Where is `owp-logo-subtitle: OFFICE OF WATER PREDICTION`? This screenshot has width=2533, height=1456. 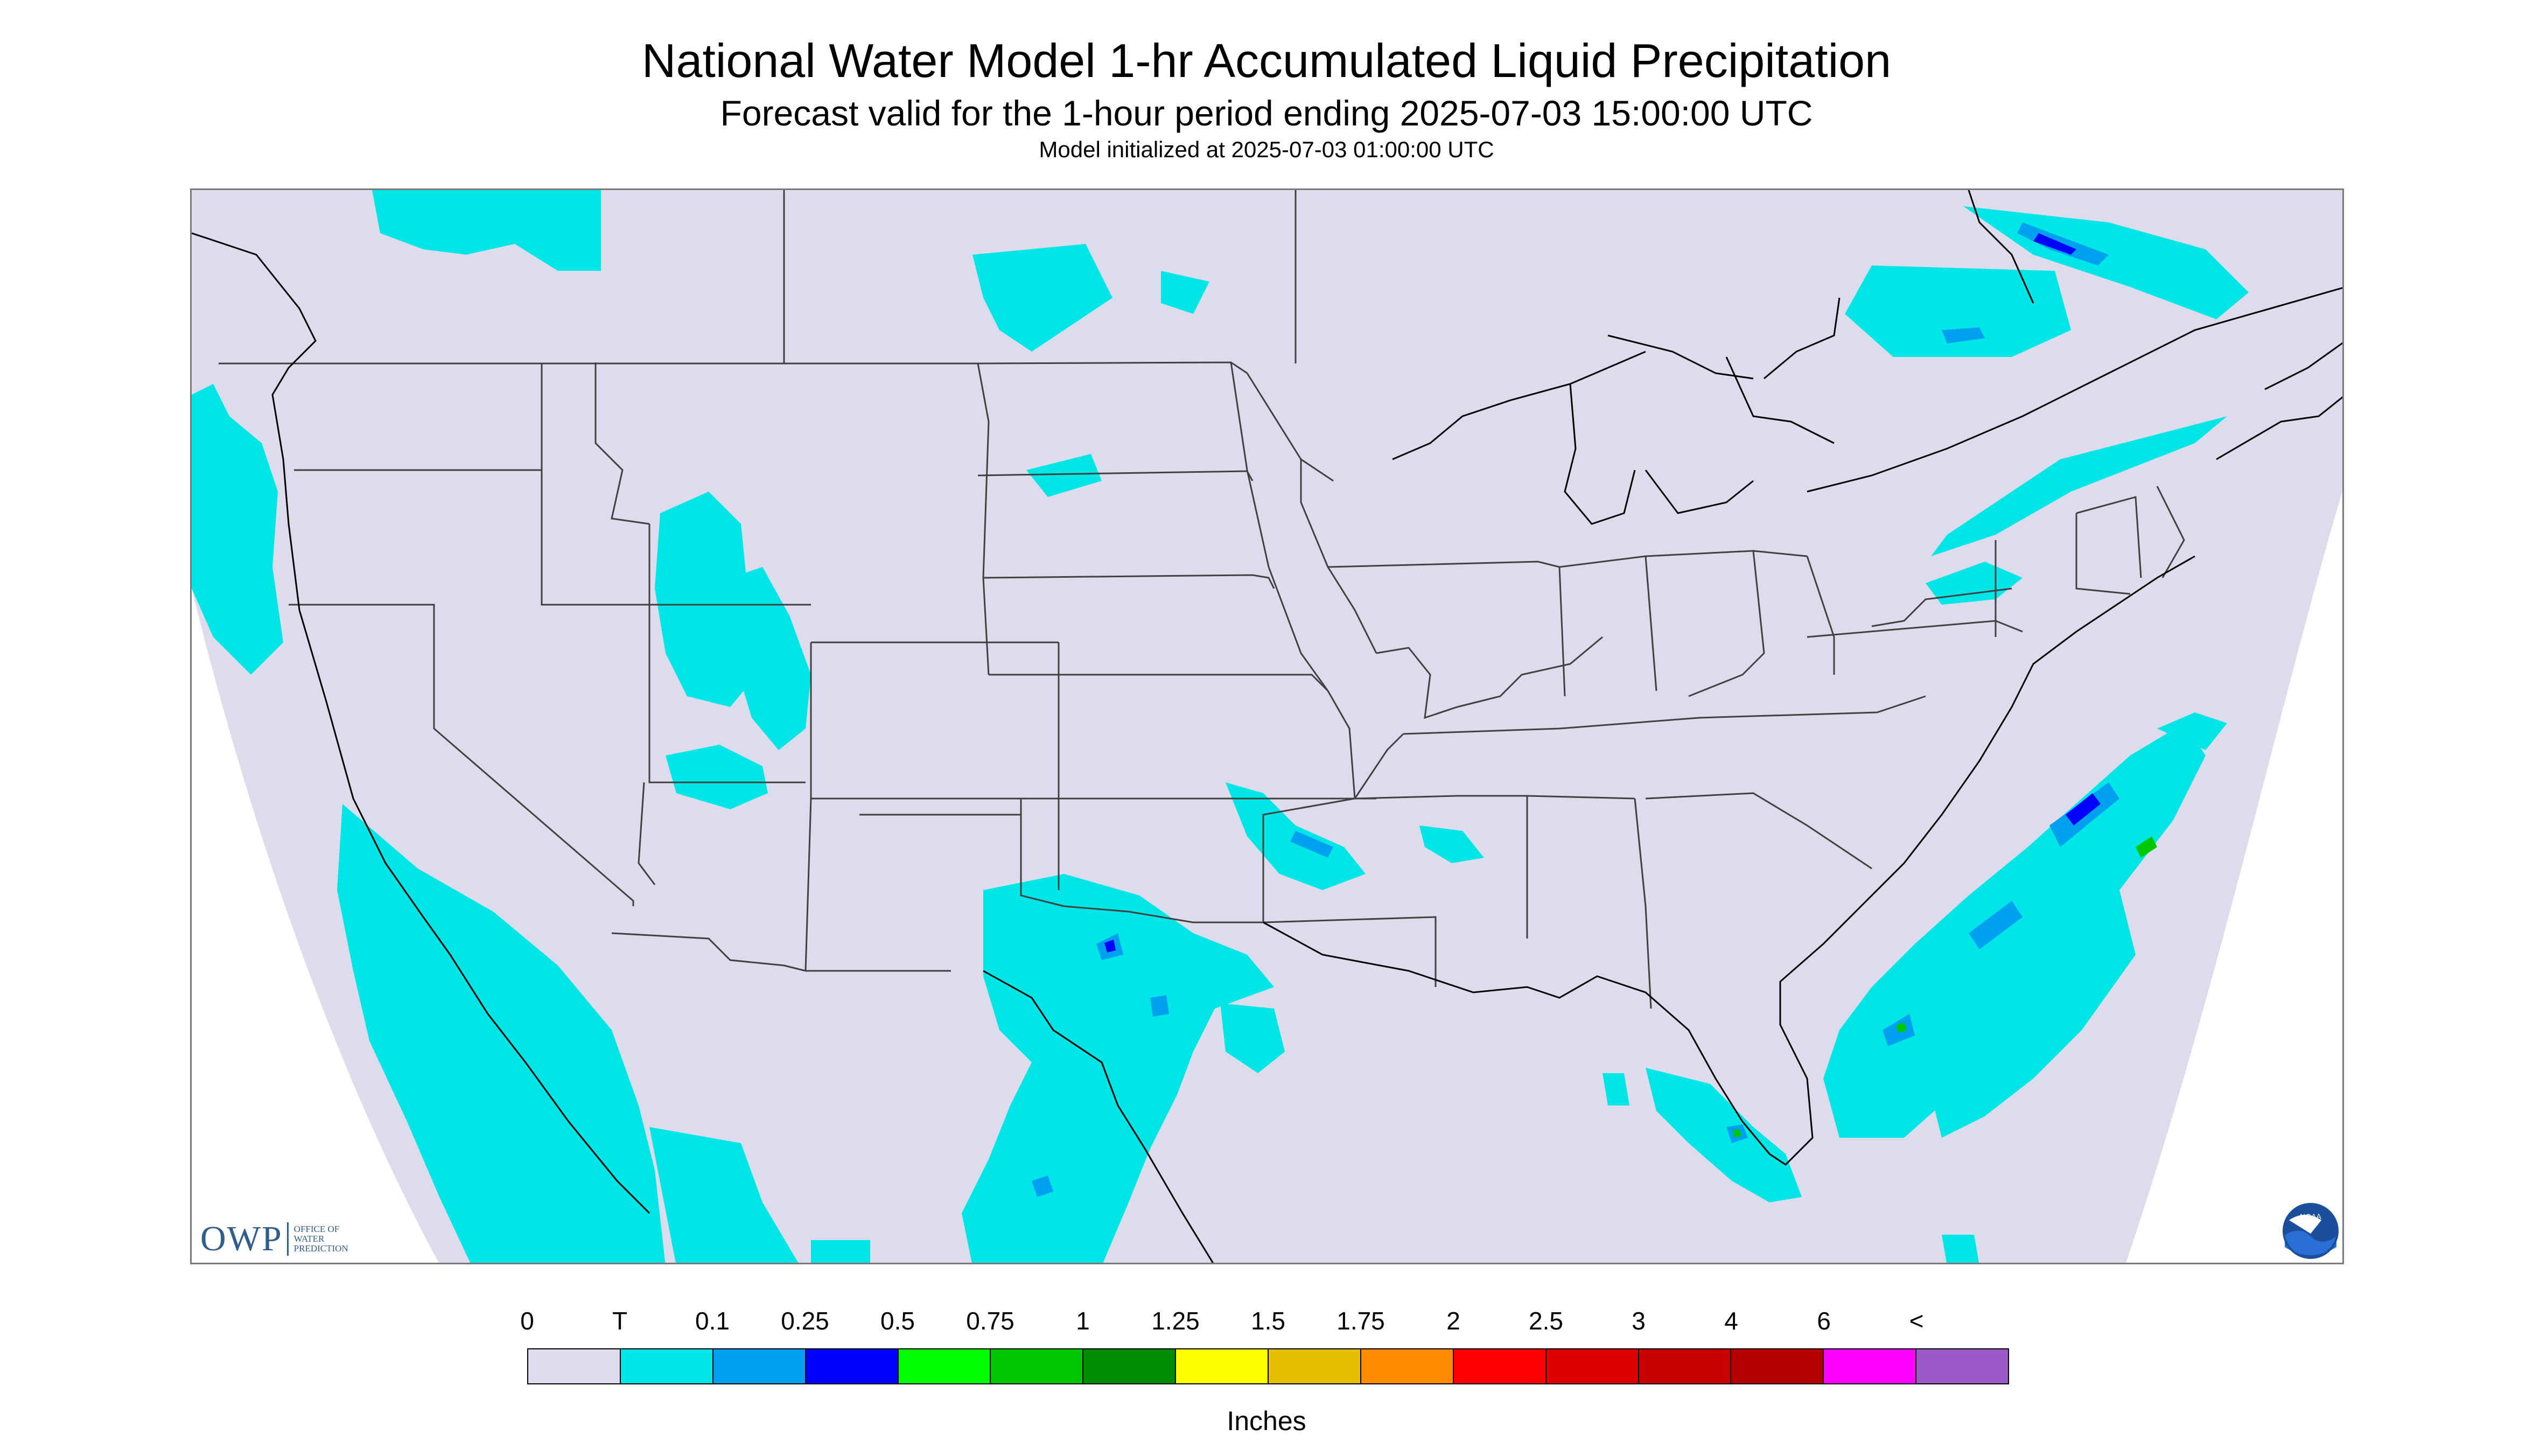
owp-logo-subtitle: OFFICE OF WATER PREDICTION is located at coordinates (320, 1239).